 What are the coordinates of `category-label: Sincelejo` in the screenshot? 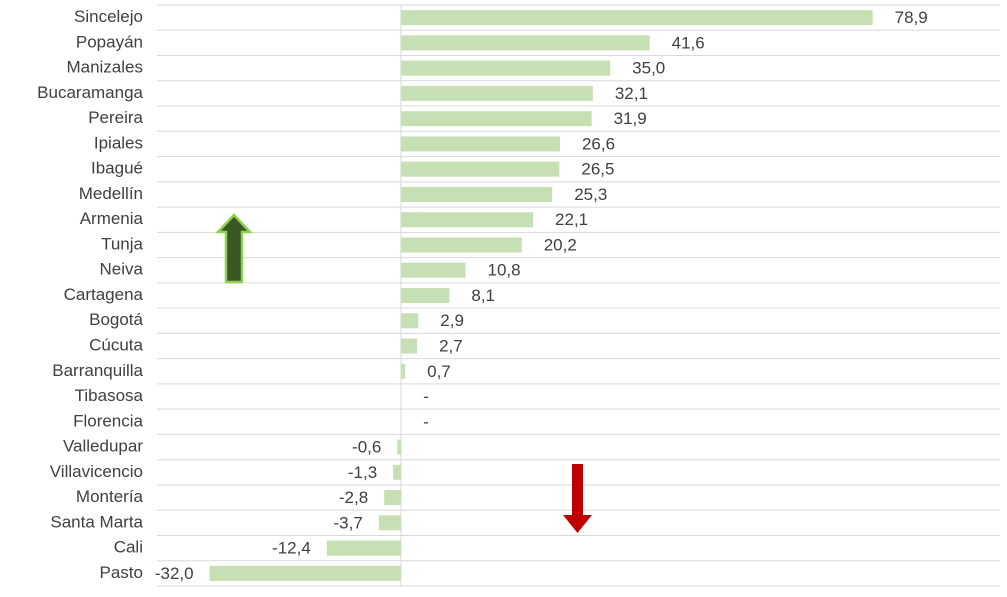 It's located at (108, 16).